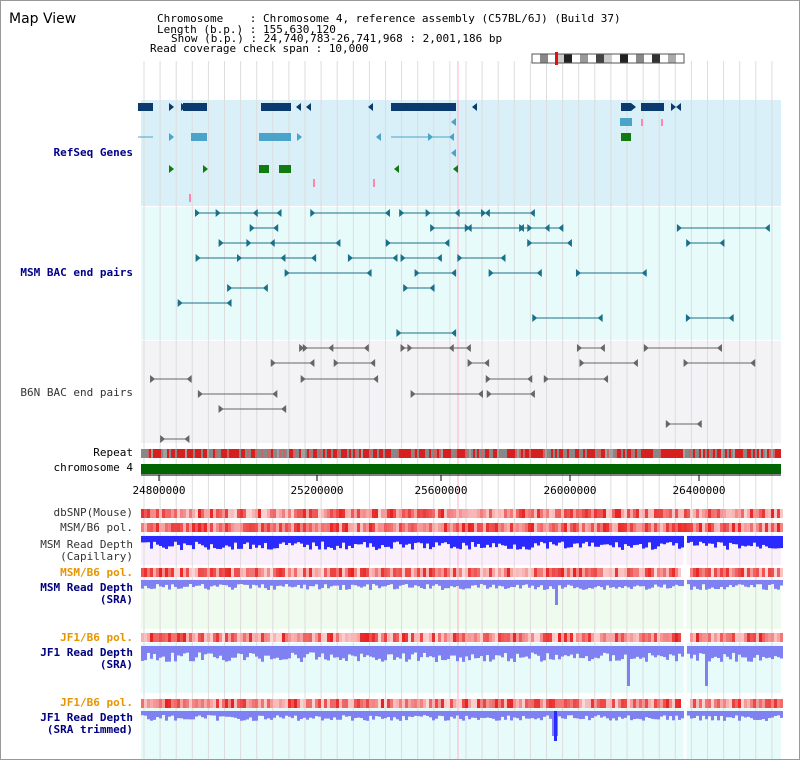  Describe the element at coordinates (86, 717) in the screenshot. I see `track-label-jf1-depth-trim-1: JF1 Read Depth` at that location.